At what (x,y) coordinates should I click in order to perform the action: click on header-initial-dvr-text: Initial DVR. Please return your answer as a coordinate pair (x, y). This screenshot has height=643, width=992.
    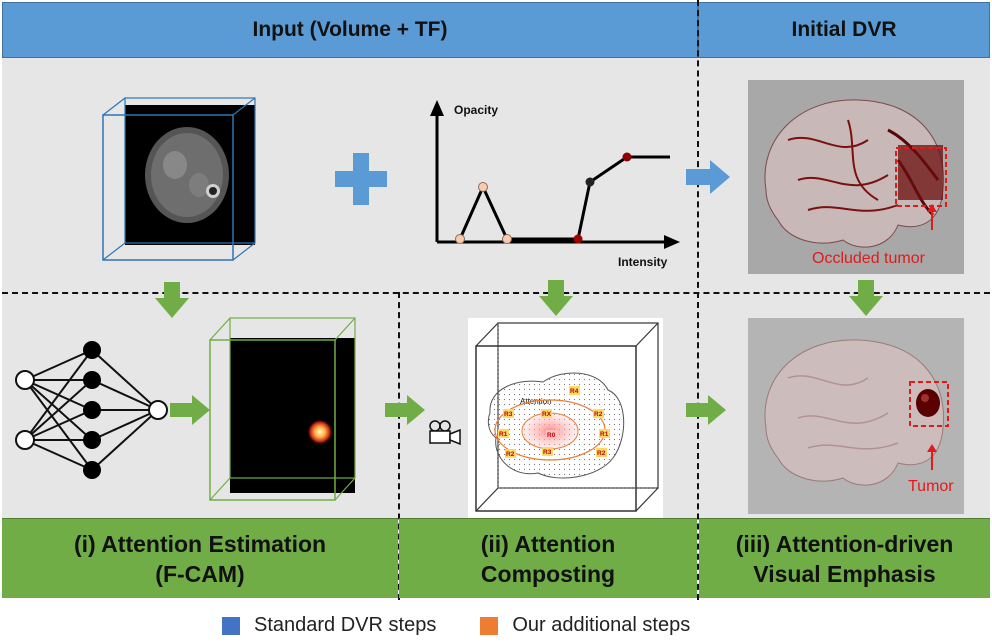
    Looking at the image, I should click on (844, 29).